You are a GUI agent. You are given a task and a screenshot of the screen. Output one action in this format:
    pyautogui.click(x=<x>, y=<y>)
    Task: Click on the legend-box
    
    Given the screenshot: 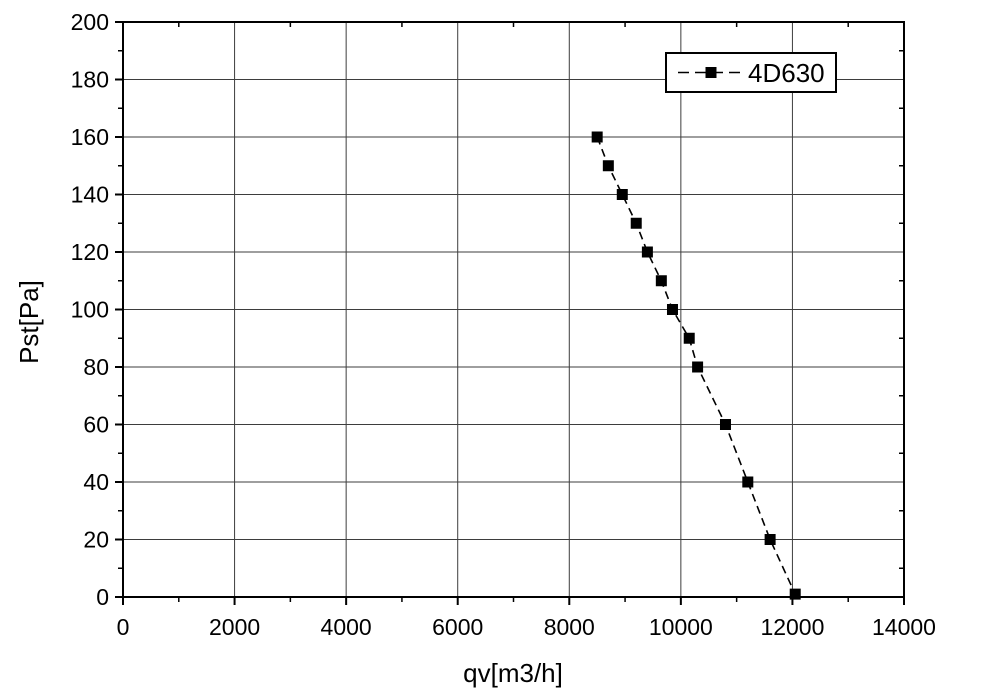 What is the action you would take?
    pyautogui.click(x=751, y=72)
    